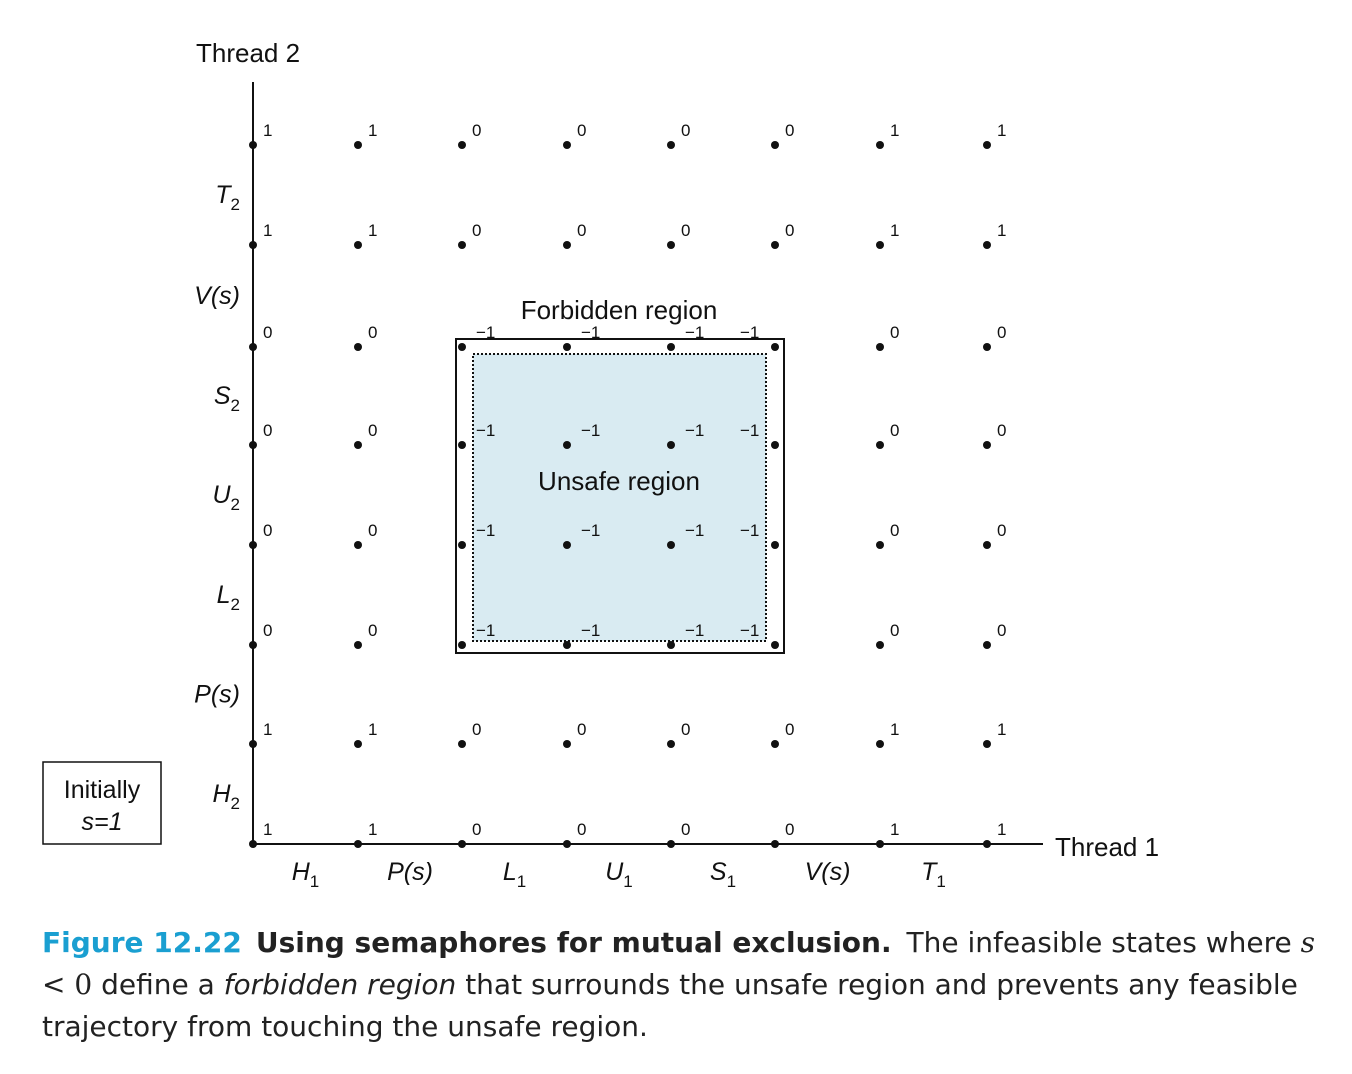 Image resolution: width=1352 pixels, height=1074 pixels. Describe the element at coordinates (102, 803) in the screenshot. I see `initial-condition-box` at that location.